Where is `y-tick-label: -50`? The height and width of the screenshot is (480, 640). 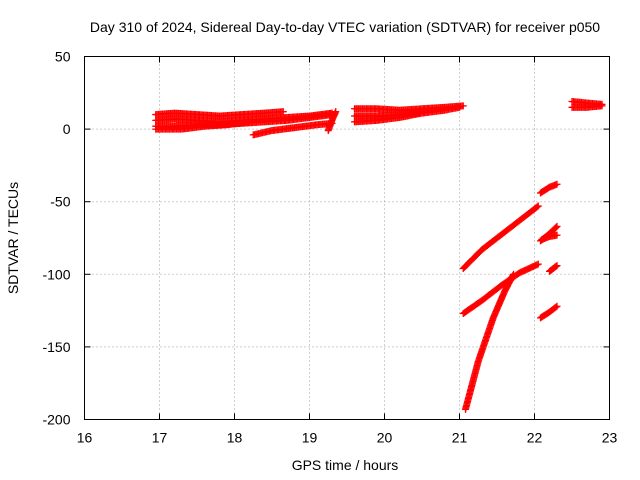
y-tick-label: -50 is located at coordinates (60, 202).